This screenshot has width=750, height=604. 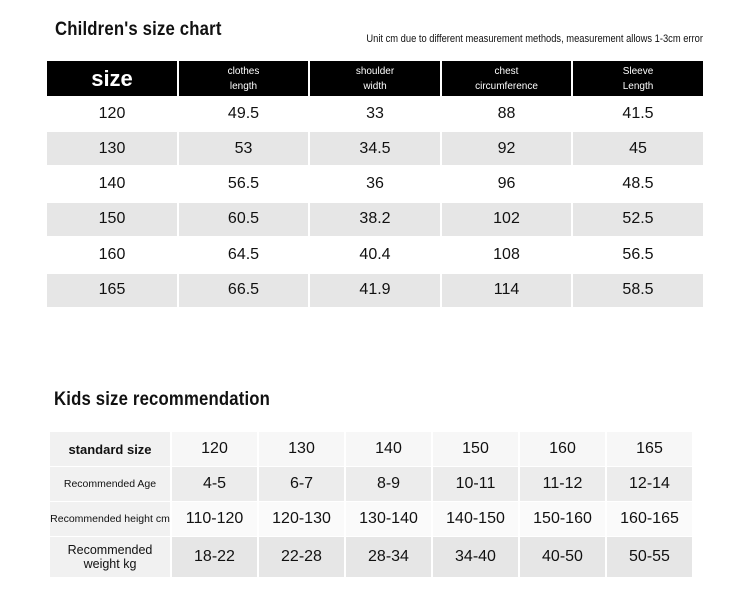 I want to click on table-cell: 140, so click(x=388, y=449).